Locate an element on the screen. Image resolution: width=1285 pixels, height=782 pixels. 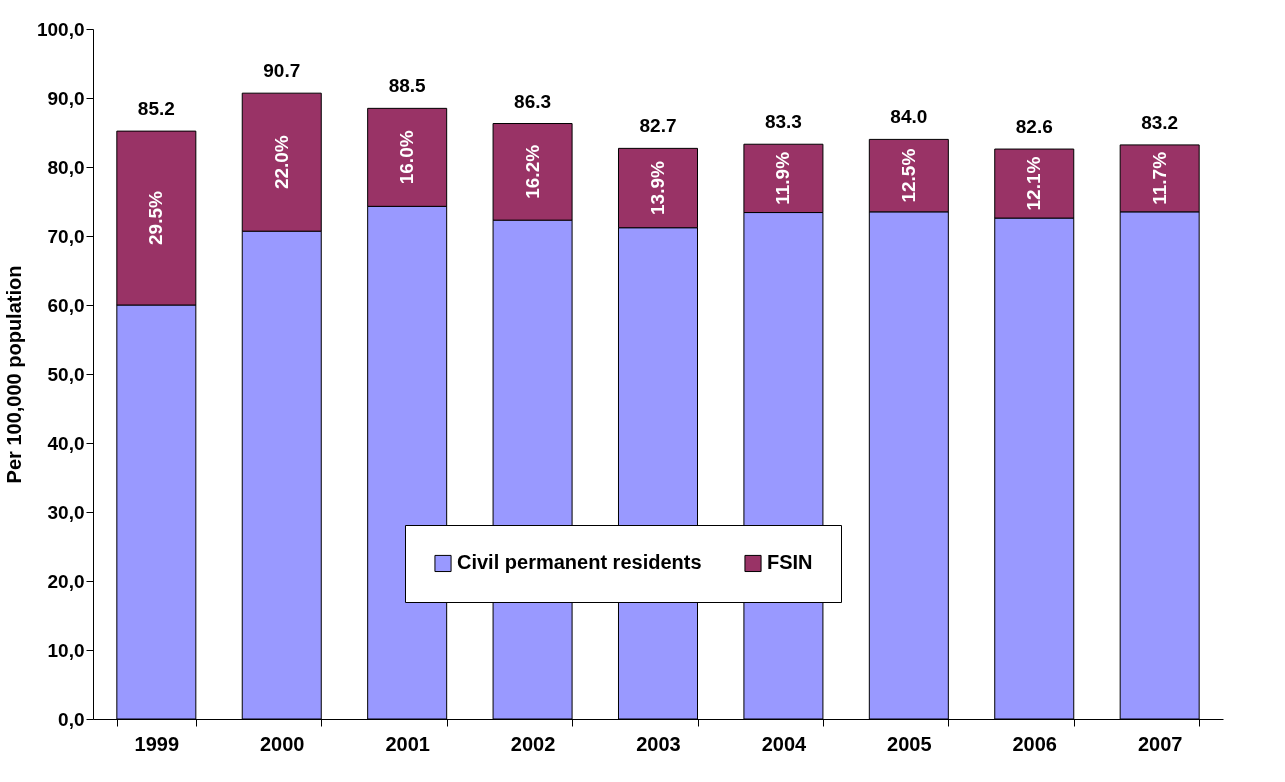
y-tick-label: 70,0 is located at coordinates (66, 236).